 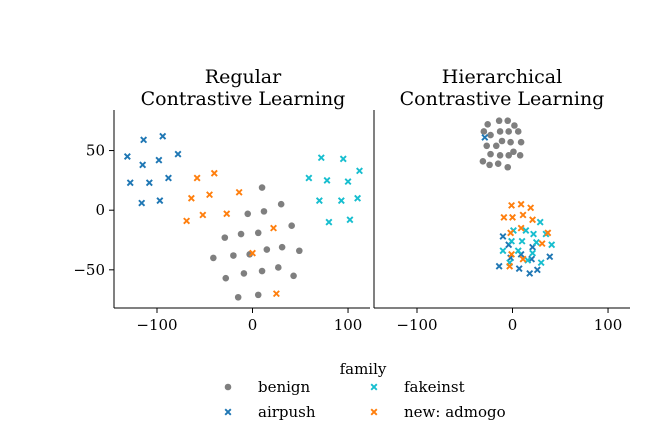 I want to click on legend-label-benign: benign, so click(x=284, y=387).